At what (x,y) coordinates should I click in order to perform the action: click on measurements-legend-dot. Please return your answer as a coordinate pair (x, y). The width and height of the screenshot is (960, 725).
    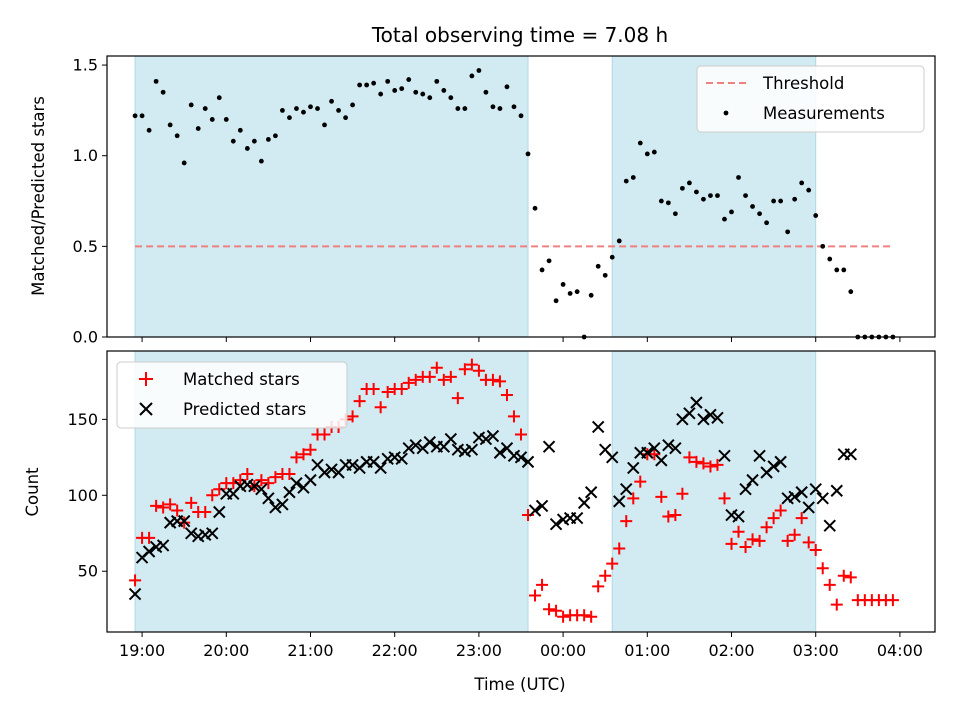
    Looking at the image, I should click on (726, 113).